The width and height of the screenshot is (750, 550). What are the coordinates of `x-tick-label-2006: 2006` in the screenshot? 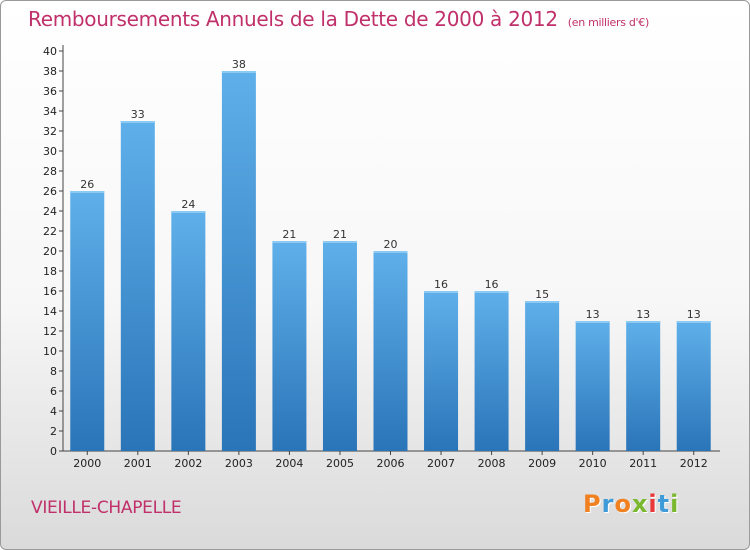 It's located at (391, 463).